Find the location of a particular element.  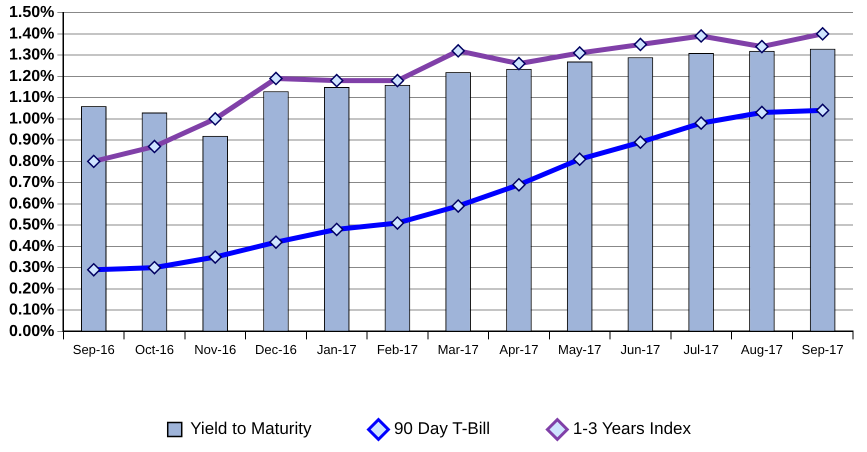

x-tick-label: Sep-17 is located at coordinates (823, 349).